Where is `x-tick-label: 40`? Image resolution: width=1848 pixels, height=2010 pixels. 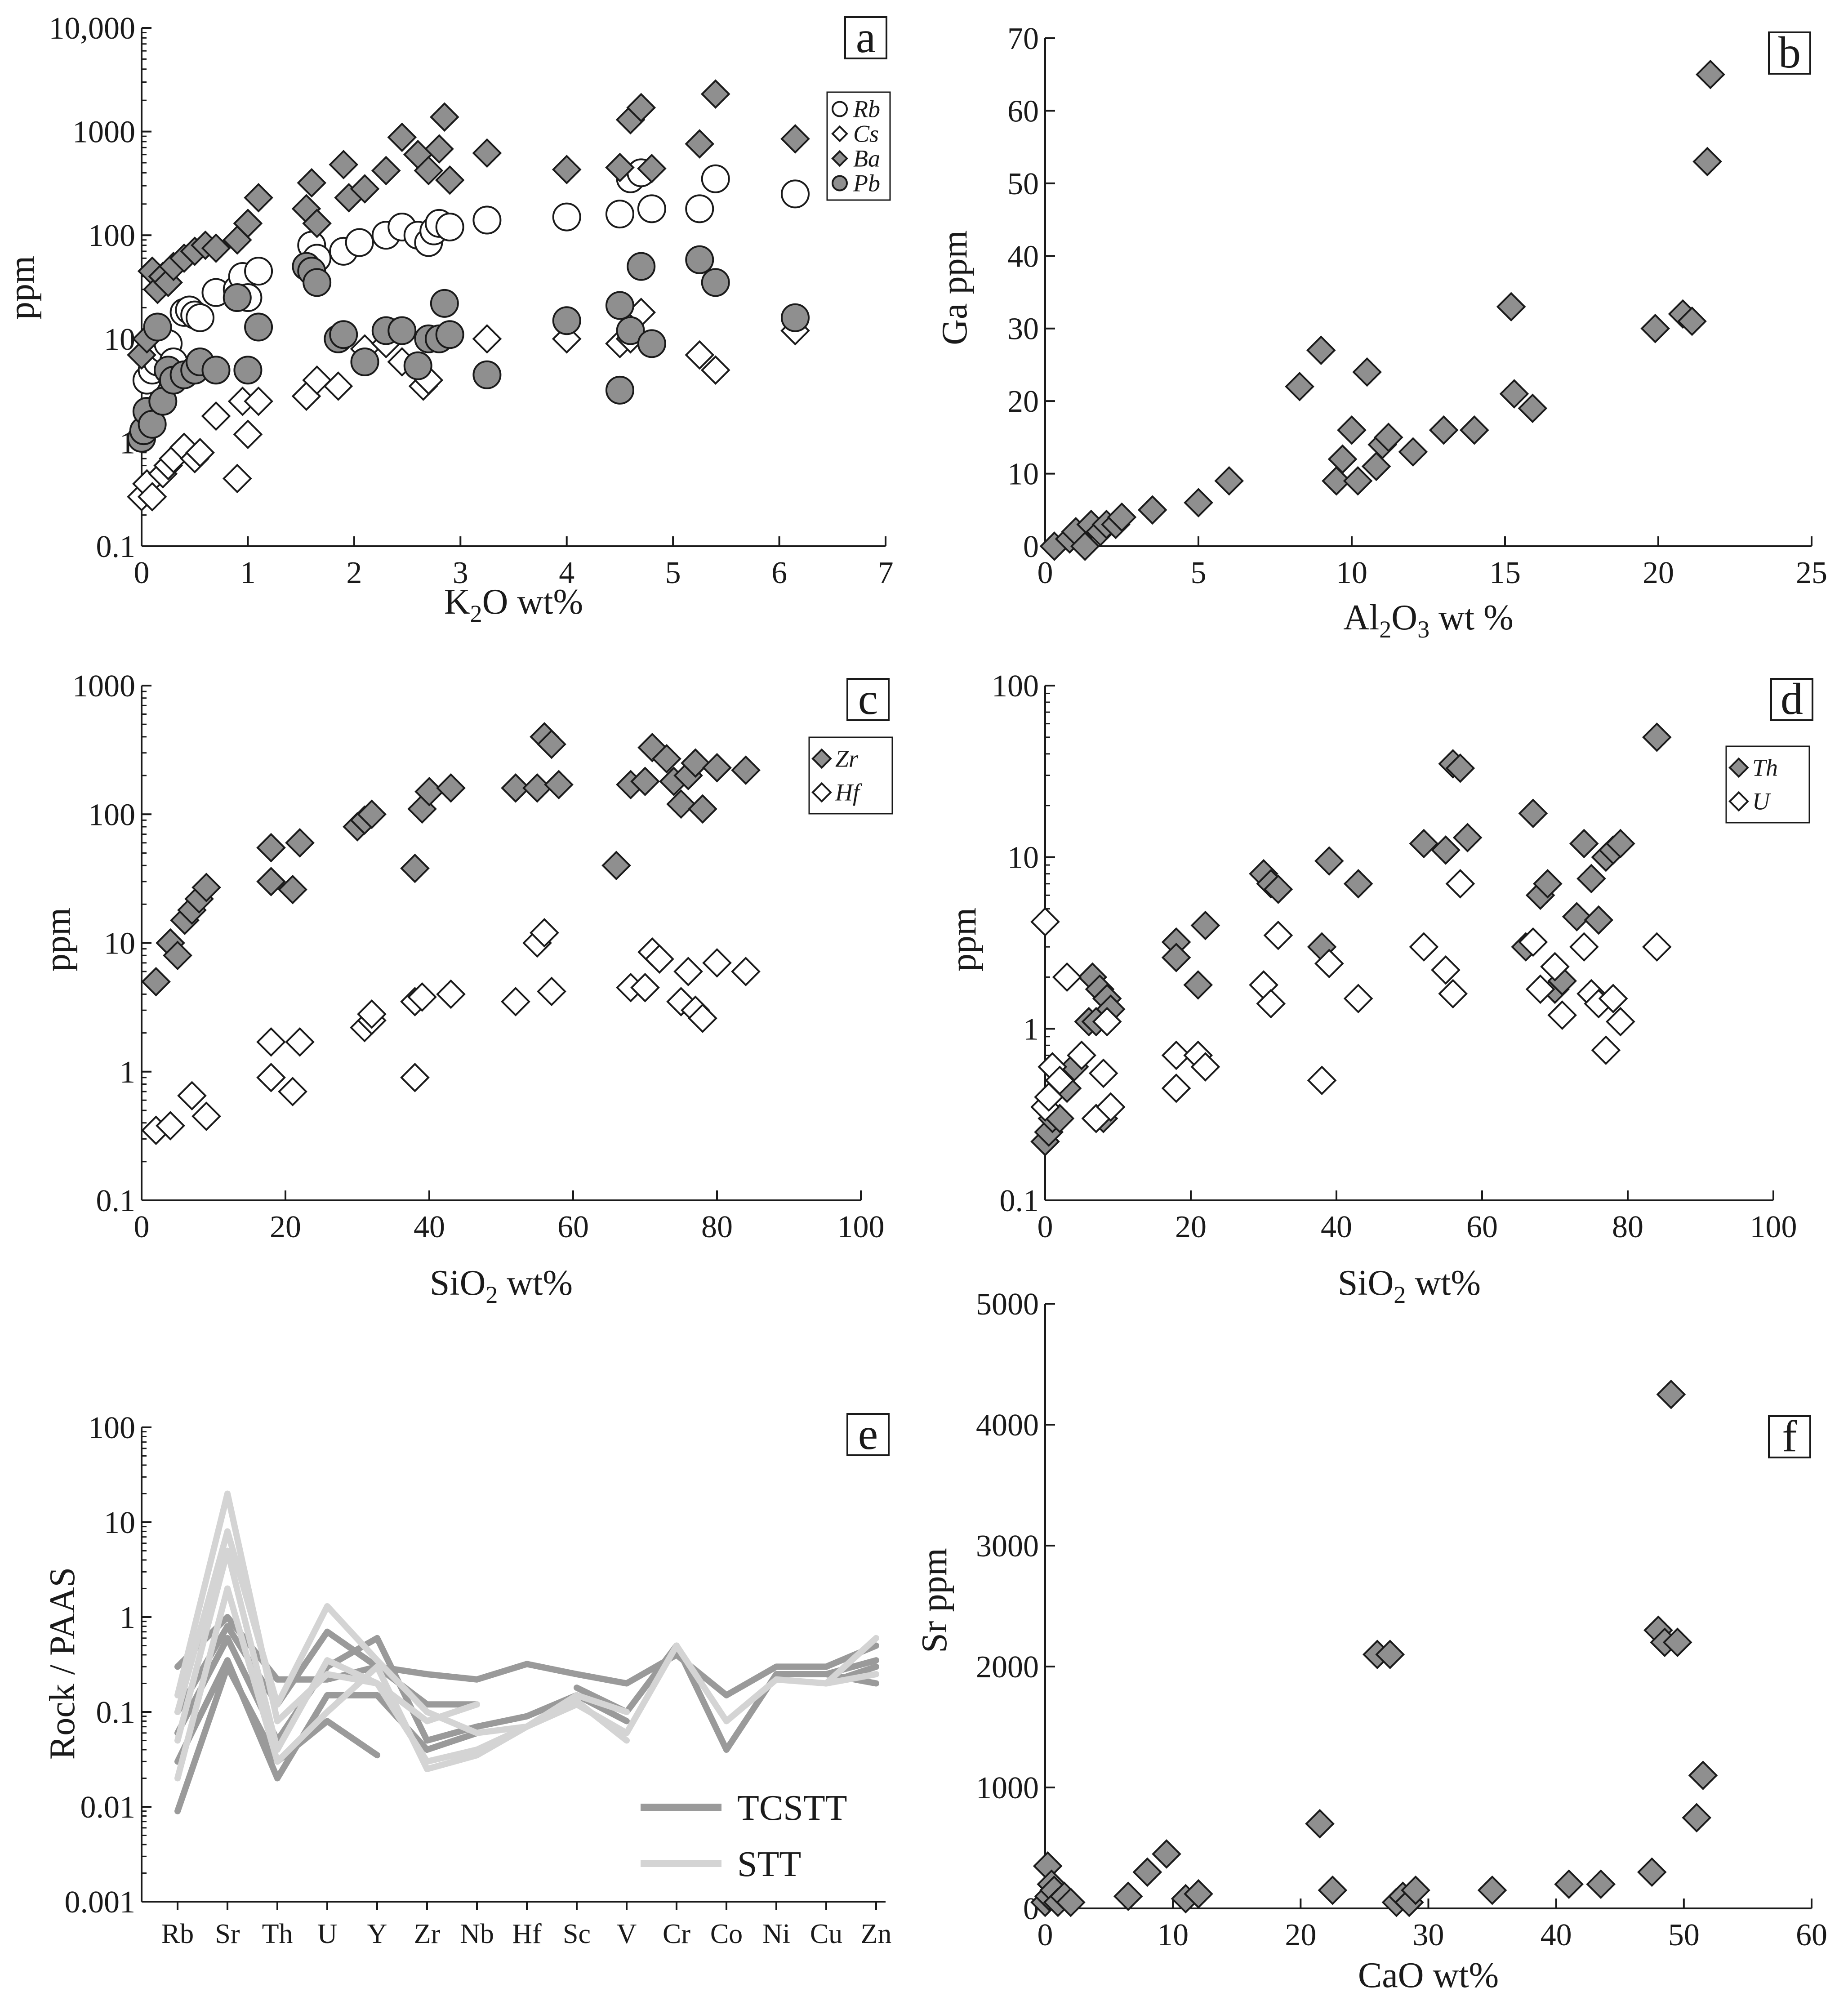 x-tick-label: 40 is located at coordinates (429, 1227).